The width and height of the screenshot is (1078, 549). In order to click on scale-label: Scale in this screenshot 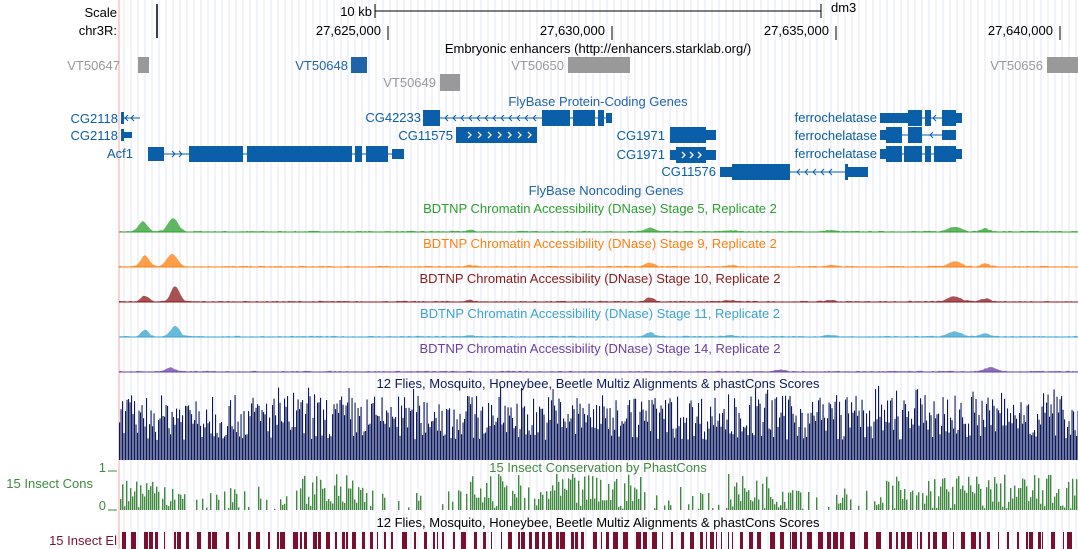, I will do `click(100, 12)`.